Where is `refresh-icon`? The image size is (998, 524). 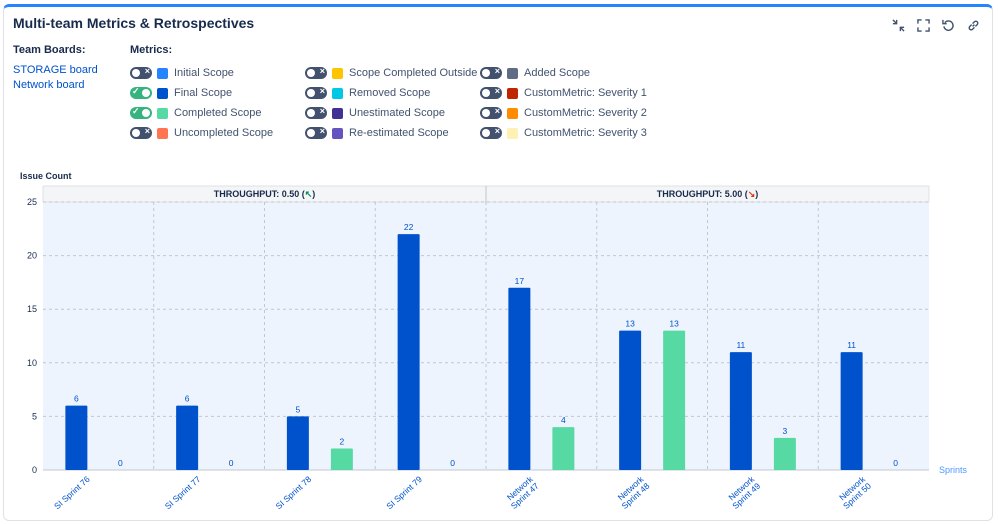
refresh-icon is located at coordinates (948, 25).